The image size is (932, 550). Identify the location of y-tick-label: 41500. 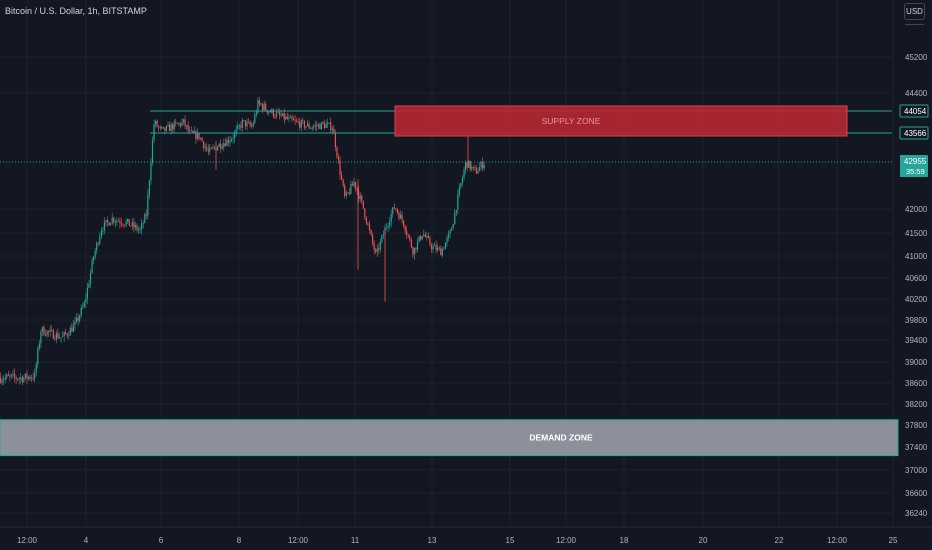
(916, 233).